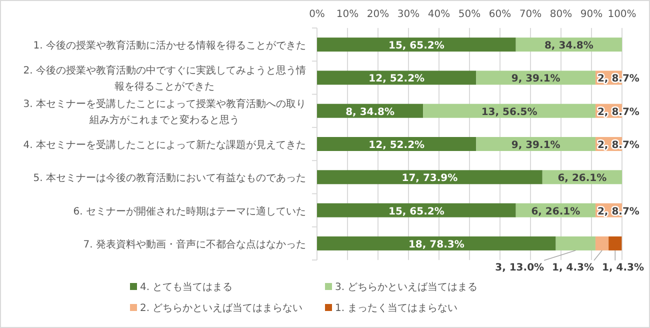 This screenshot has height=328, width=650. Describe the element at coordinates (164, 145) in the screenshot. I see `y-tick-label: 4. 本セミナーを受講したことによって新たな課題が見えてきた` at that location.